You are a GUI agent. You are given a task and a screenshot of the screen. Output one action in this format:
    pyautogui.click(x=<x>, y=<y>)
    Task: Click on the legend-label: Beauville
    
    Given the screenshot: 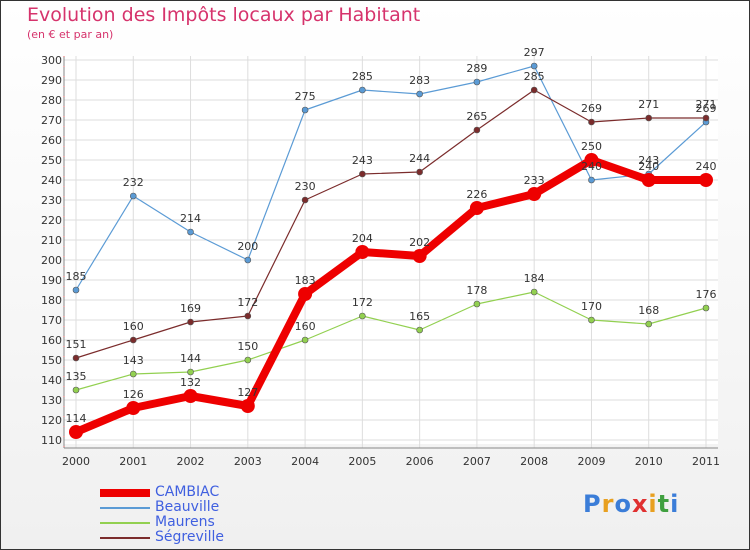 What is the action you would take?
    pyautogui.click(x=187, y=507)
    